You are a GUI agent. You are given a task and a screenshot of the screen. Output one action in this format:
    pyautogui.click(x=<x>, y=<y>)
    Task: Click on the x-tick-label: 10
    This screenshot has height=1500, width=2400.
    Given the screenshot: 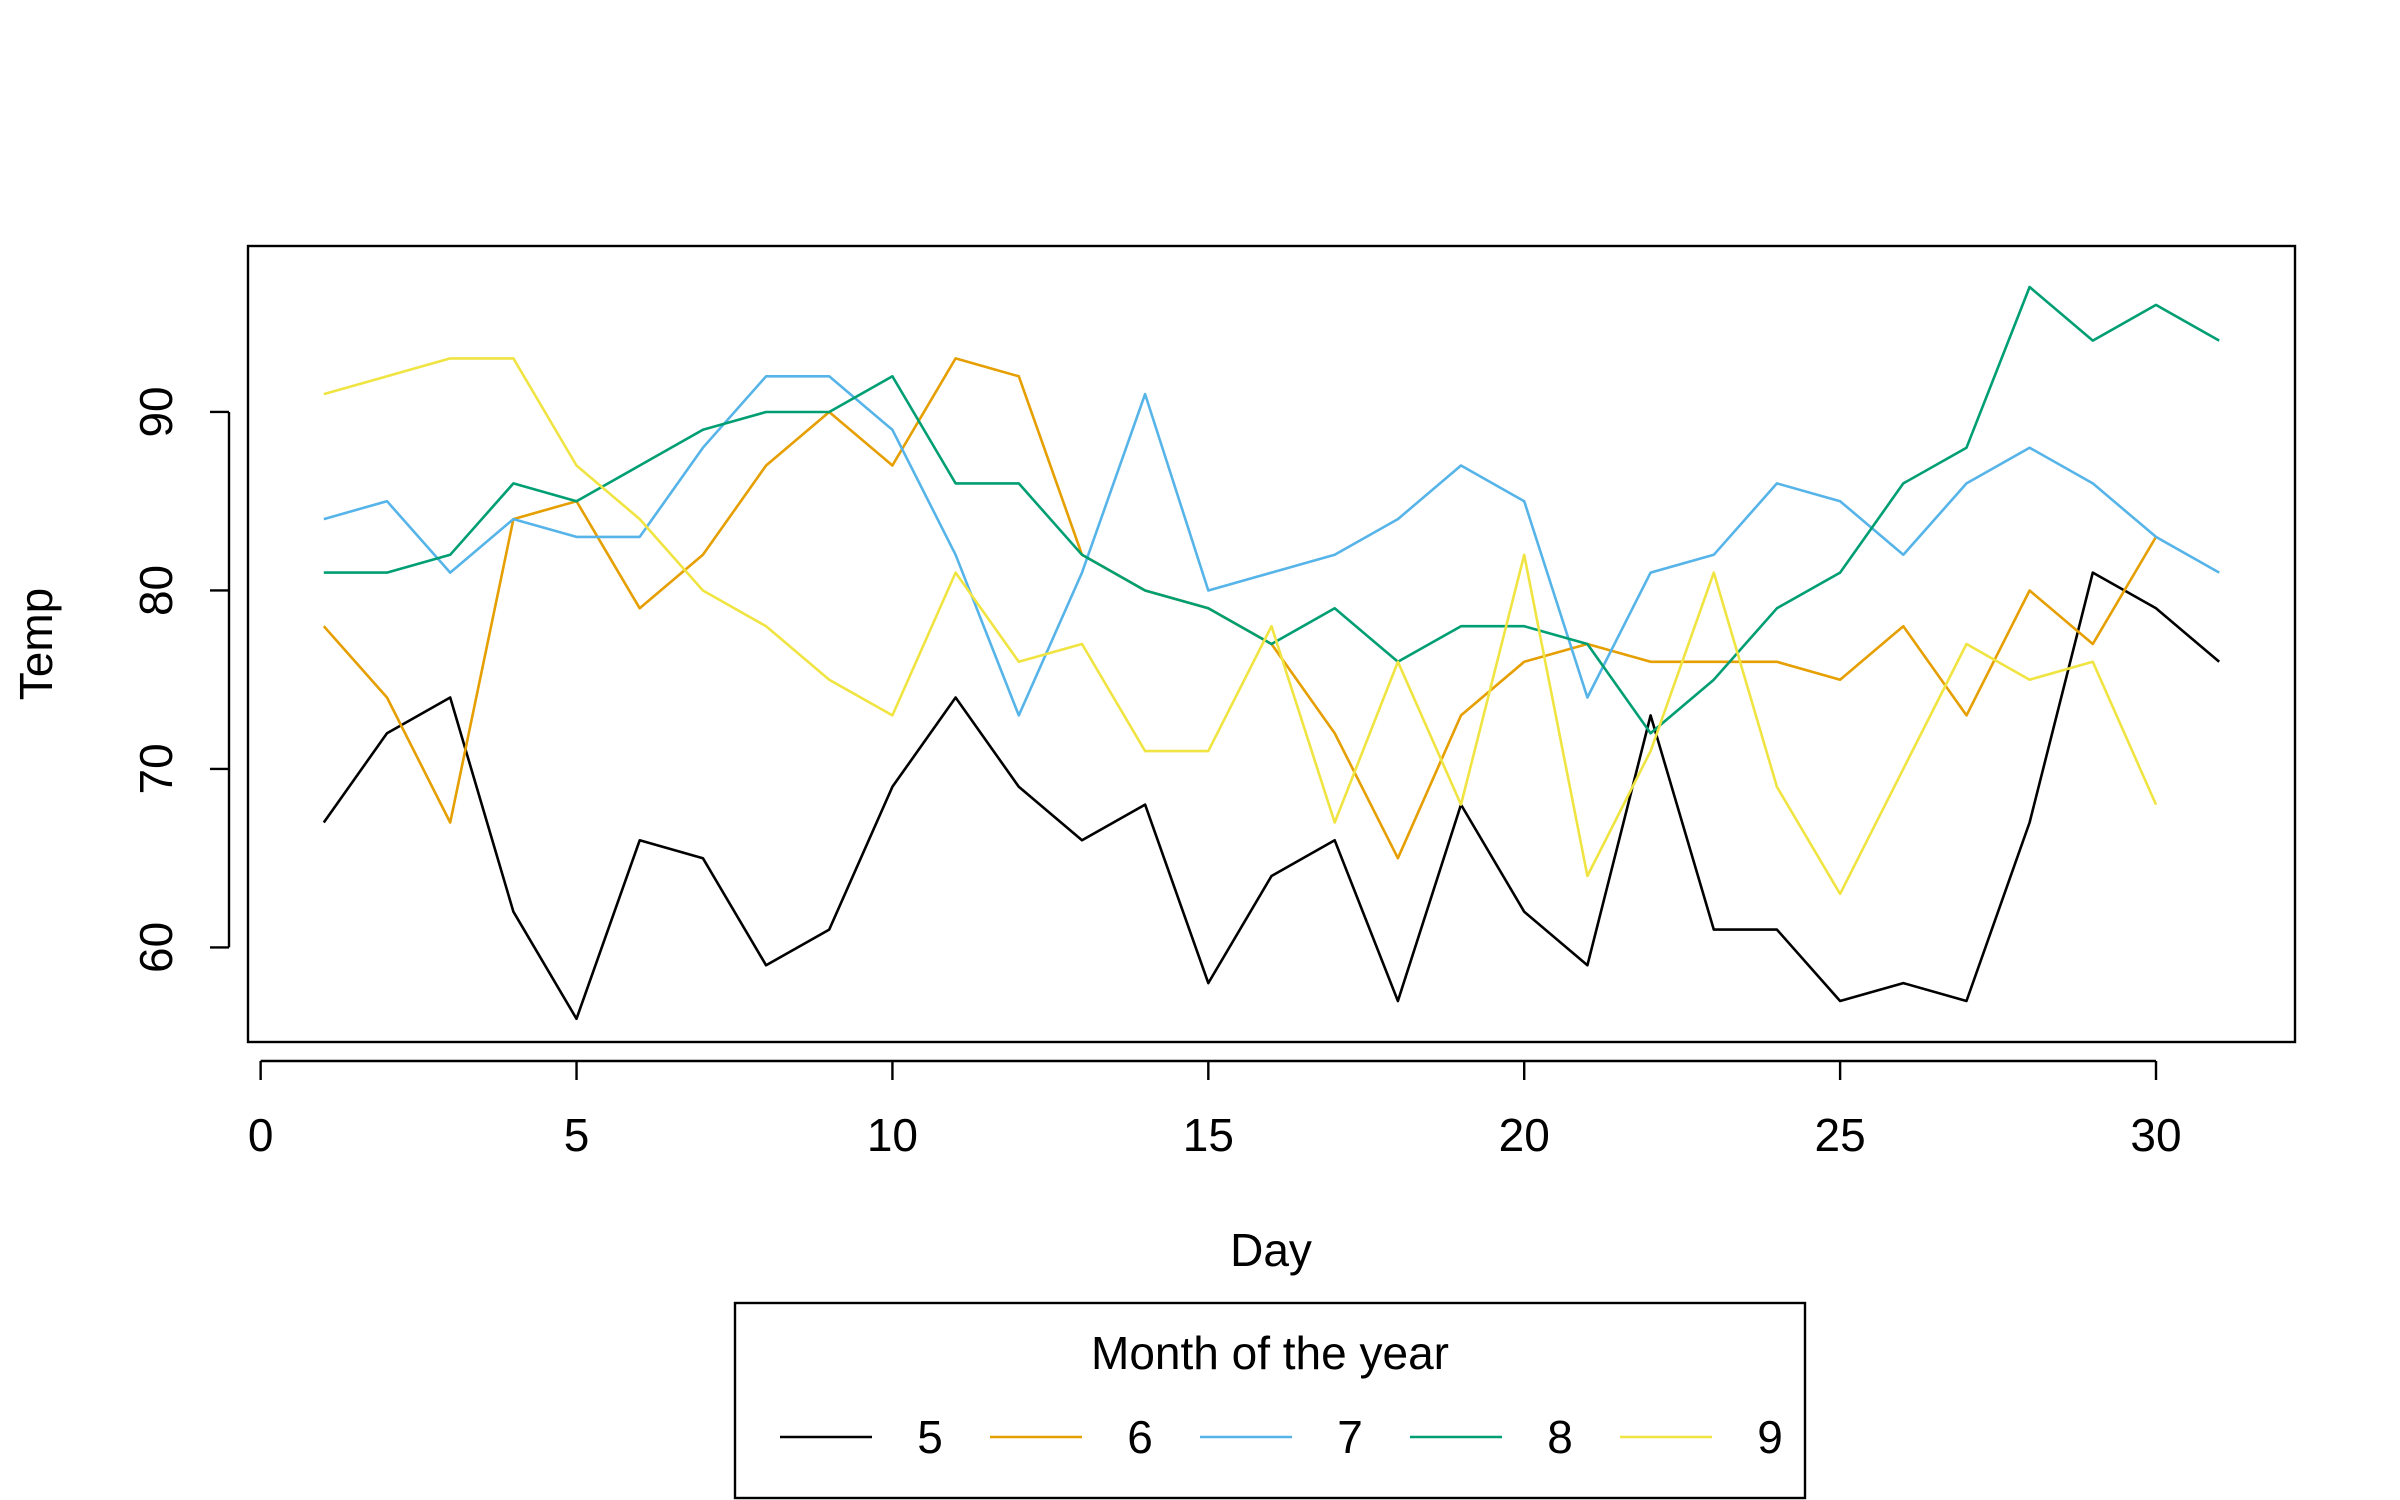 What is the action you would take?
    pyautogui.click(x=892, y=1135)
    